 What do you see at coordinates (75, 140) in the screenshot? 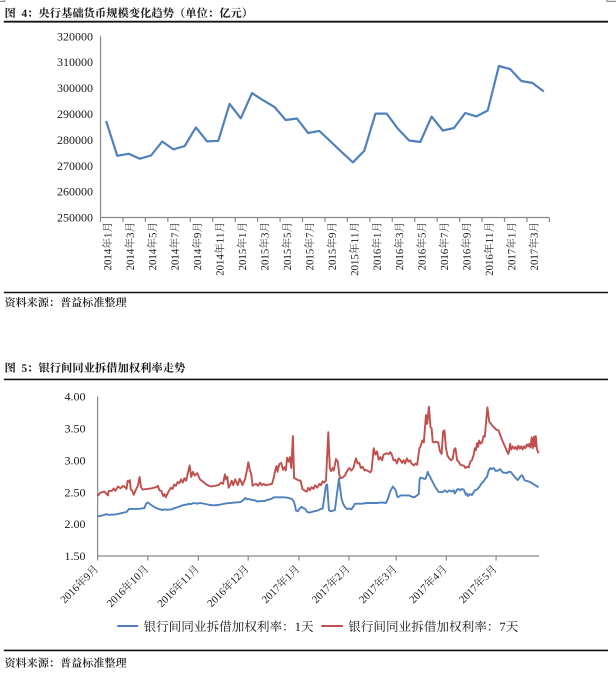
I see `svg-text: 280000` at bounding box center [75, 140].